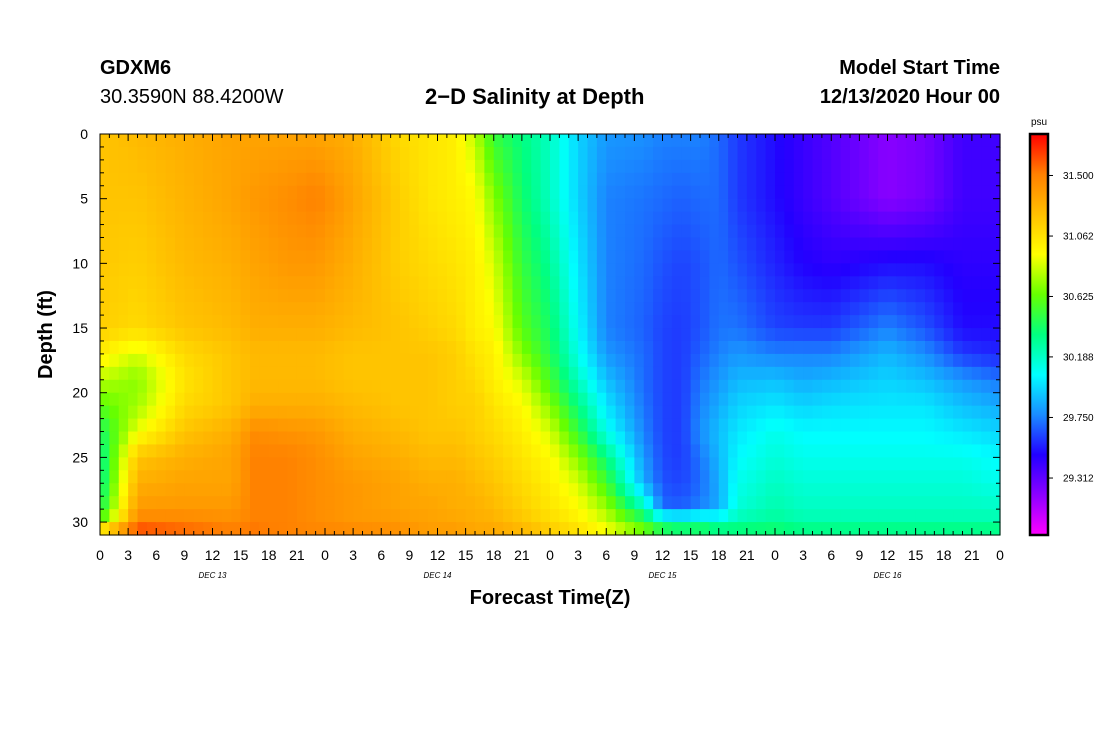  Describe the element at coordinates (691, 555) in the screenshot. I see `x-tick-label: 15` at that location.